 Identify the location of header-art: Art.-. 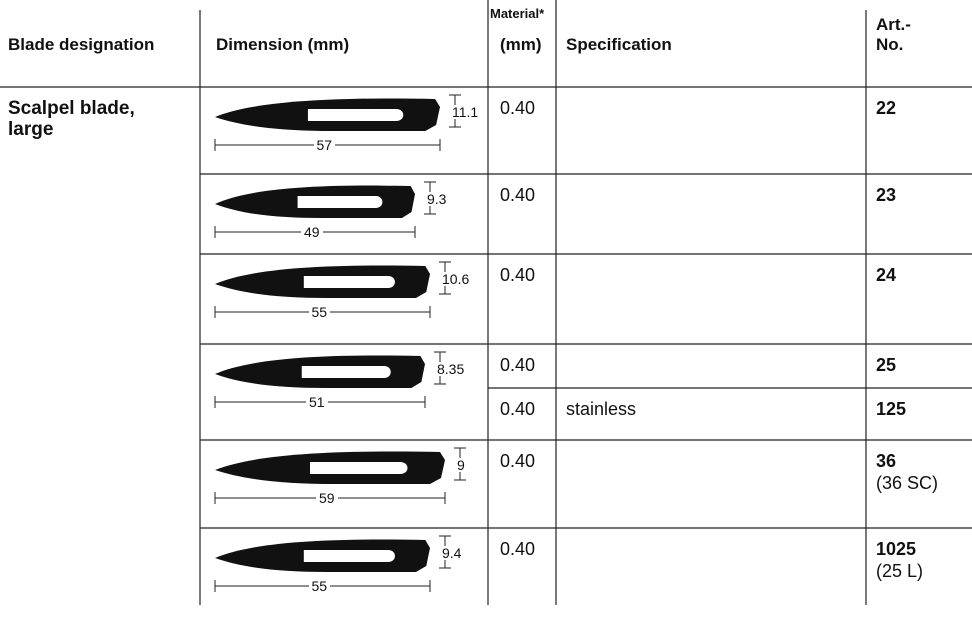
(893, 24).